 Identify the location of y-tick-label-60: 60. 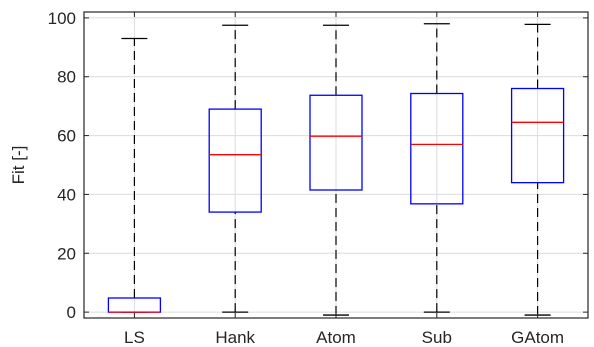
(66, 136).